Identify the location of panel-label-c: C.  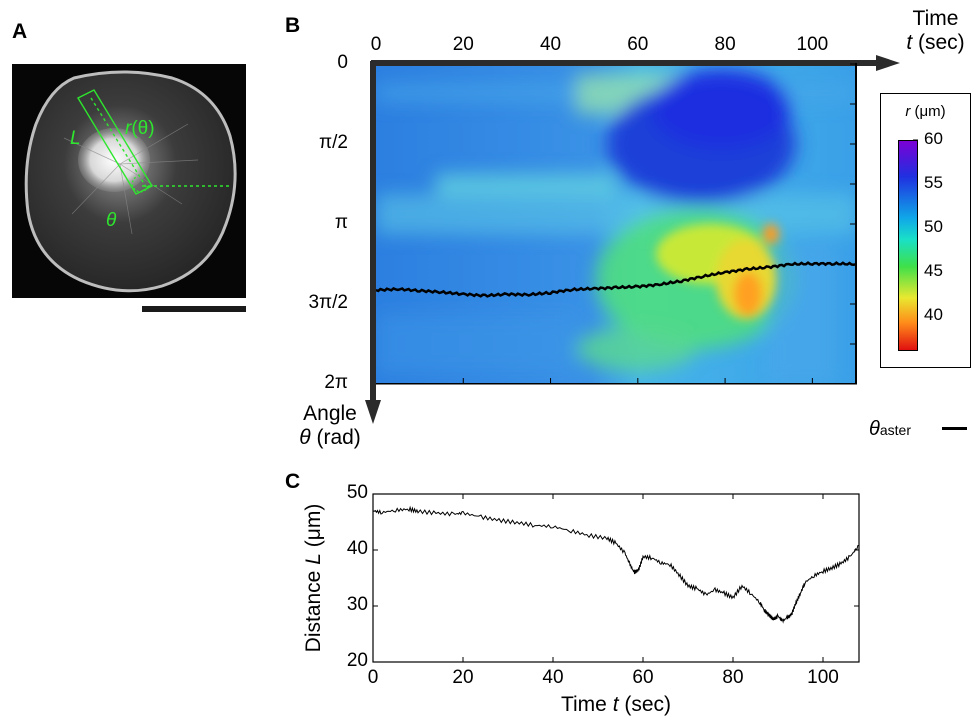
(293, 481).